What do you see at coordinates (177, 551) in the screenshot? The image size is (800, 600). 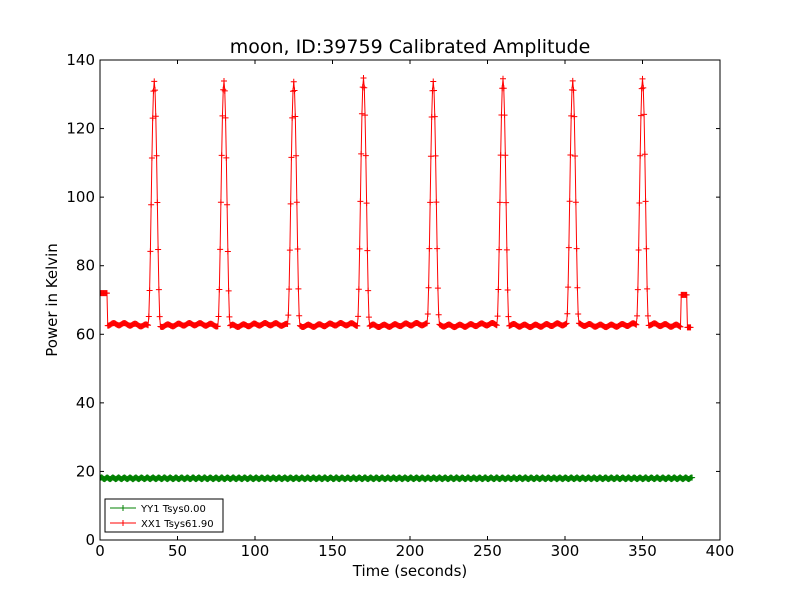 I see `x-tick-label: 50` at bounding box center [177, 551].